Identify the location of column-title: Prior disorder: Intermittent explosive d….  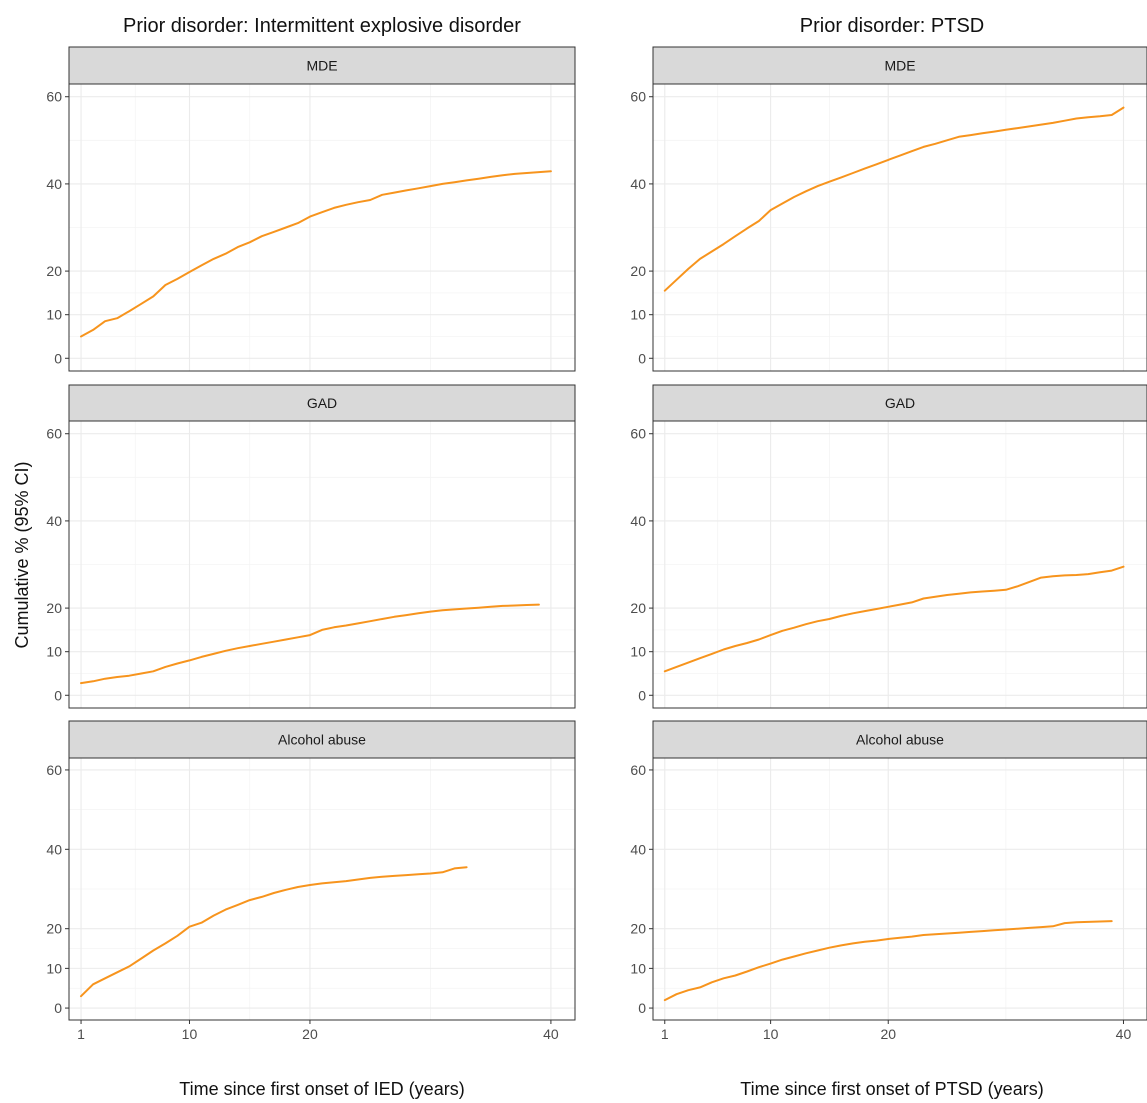
(322, 26).